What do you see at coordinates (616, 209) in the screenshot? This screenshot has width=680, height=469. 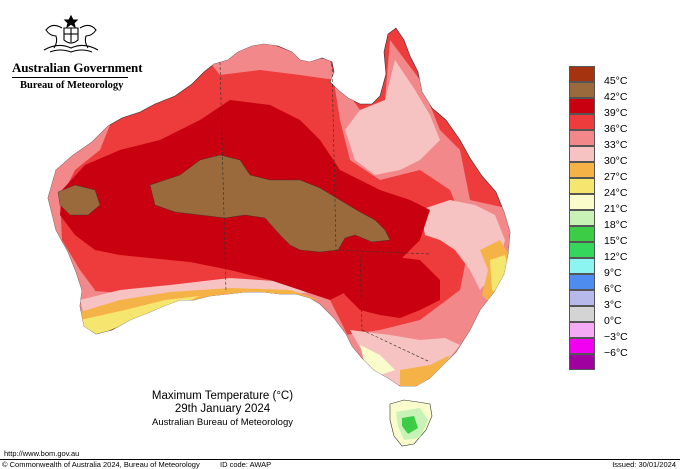 I see `legend-label: 21°C` at bounding box center [616, 209].